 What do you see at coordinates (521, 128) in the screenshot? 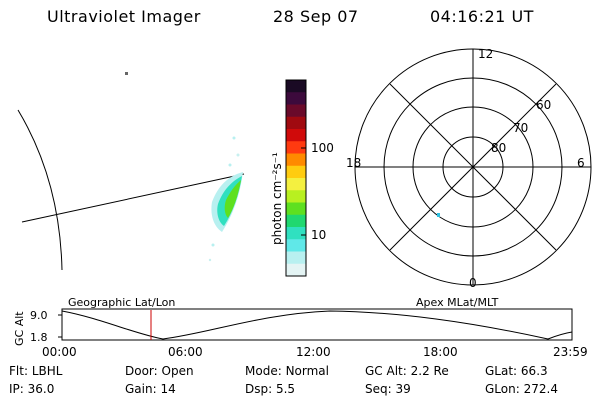
I see `lat-label-70: 70` at bounding box center [521, 128].